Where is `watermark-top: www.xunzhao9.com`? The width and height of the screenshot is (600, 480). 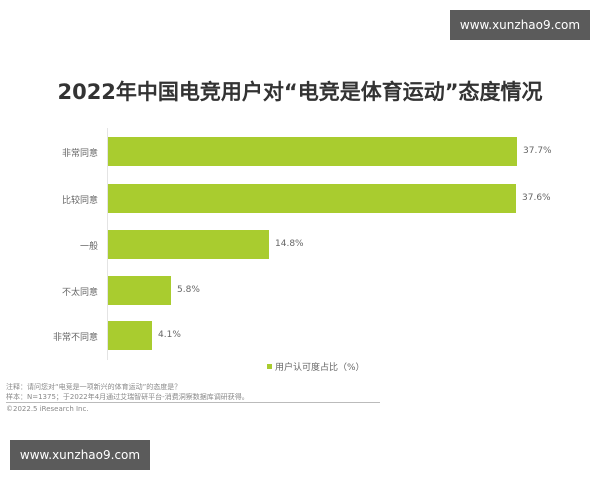 watermark-top: www.xunzhao9.com is located at coordinates (520, 25).